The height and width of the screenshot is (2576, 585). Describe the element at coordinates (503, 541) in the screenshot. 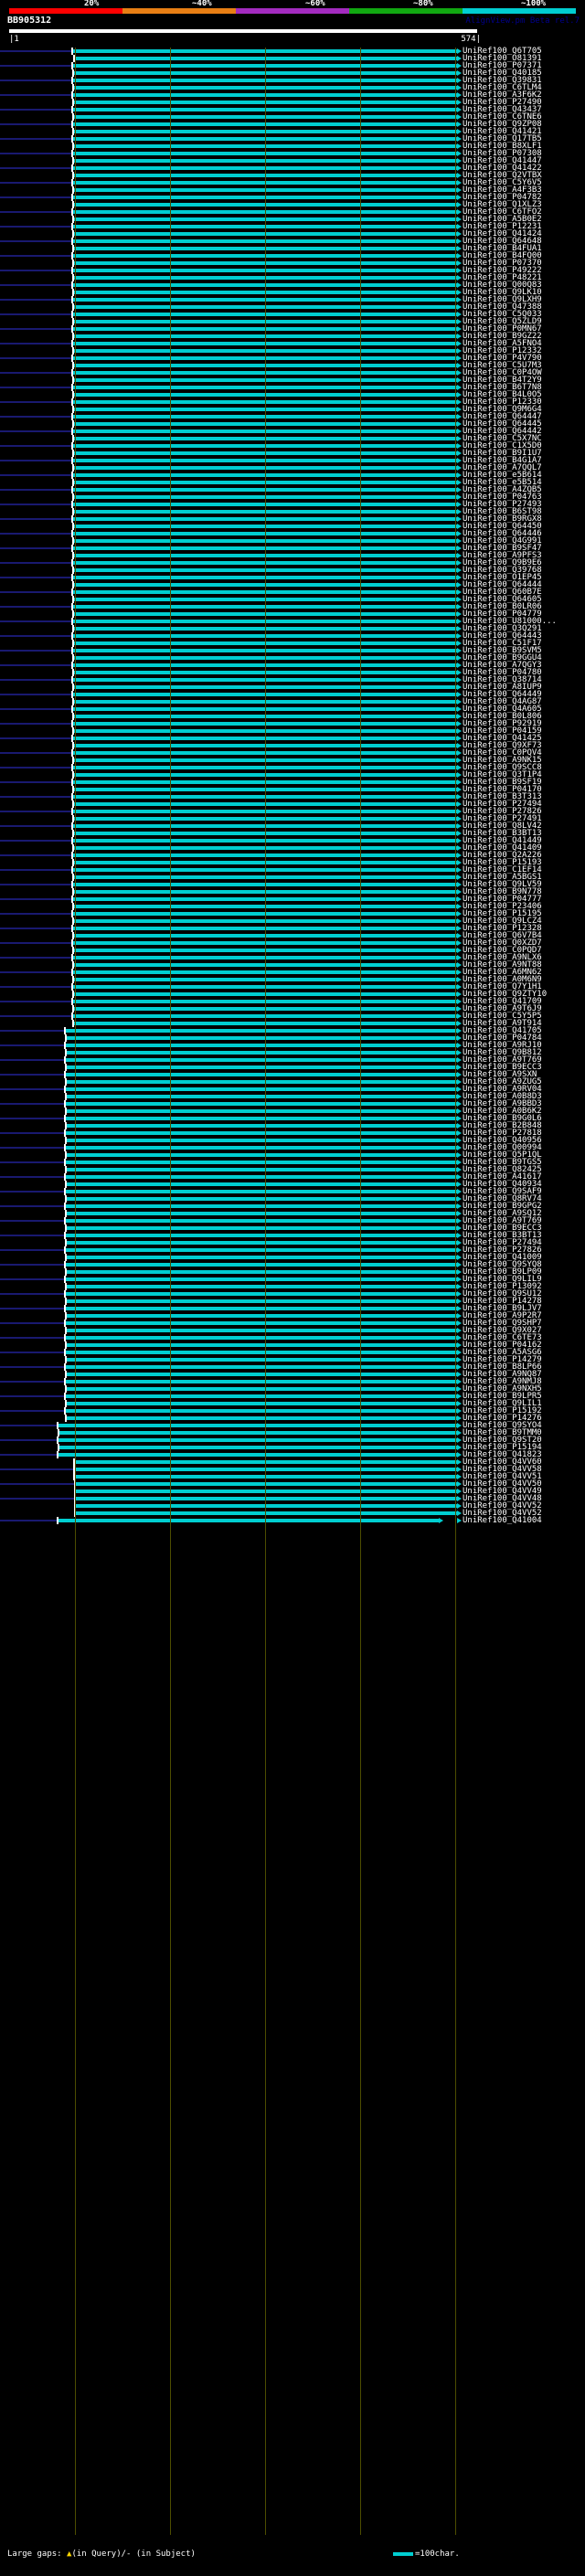

I see `hit-label: UniRef100_Q4G991` at that location.